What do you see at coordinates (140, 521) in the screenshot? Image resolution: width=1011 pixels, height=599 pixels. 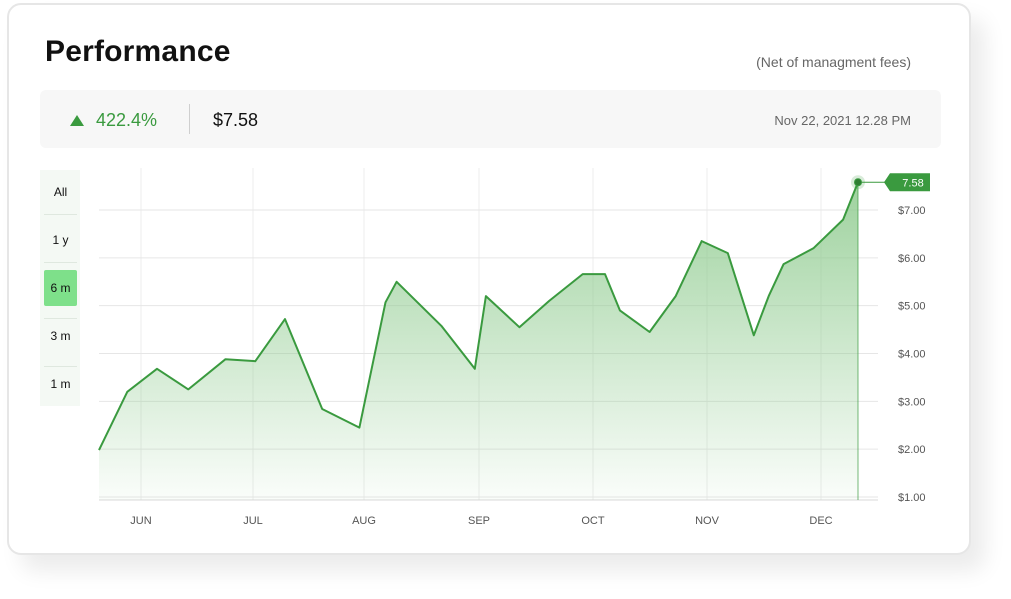 I see `x-tick-label: JUN` at bounding box center [140, 521].